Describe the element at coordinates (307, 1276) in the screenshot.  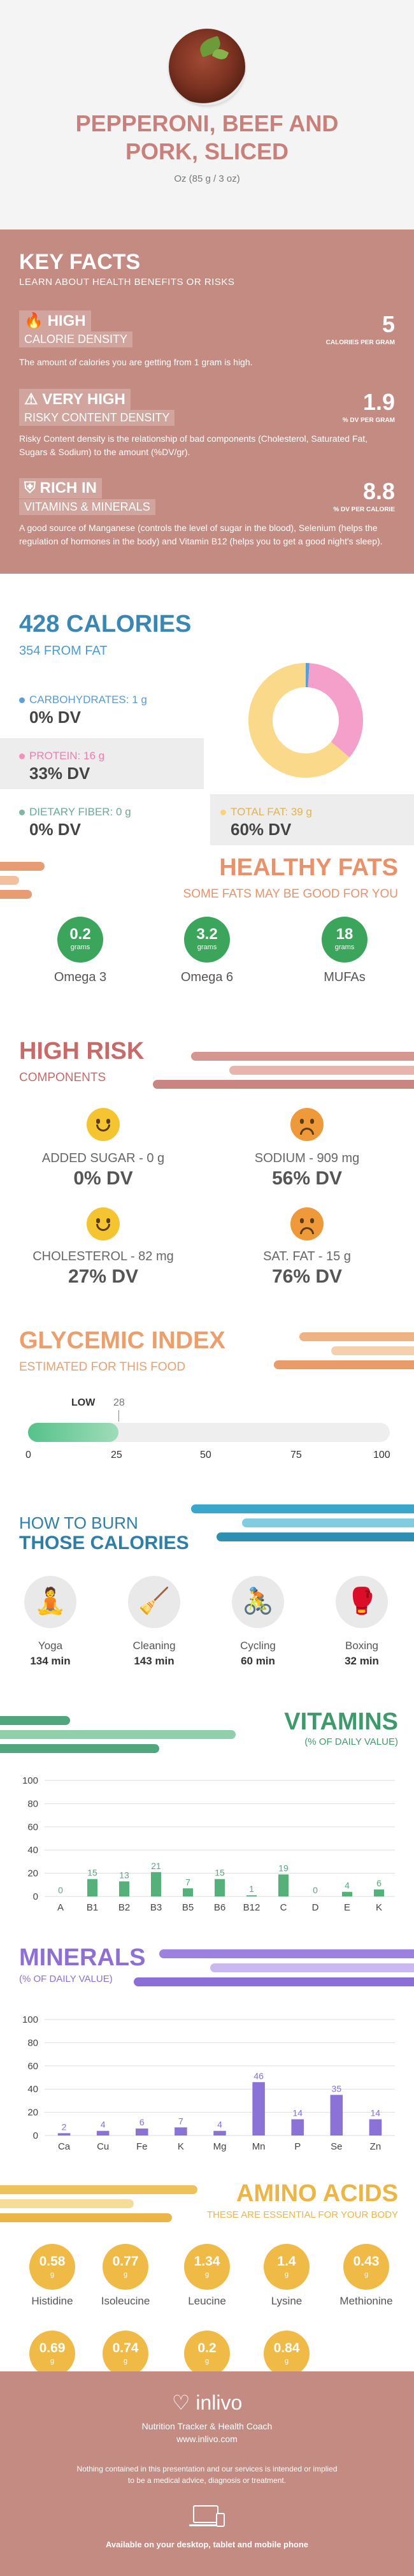
I see `sat-fat-dv: 76% DV` at that location.